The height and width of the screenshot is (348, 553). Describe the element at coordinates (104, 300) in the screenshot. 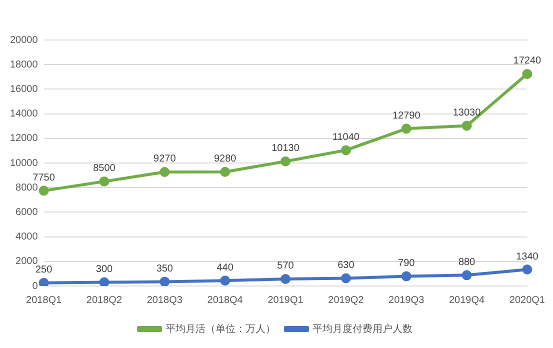

I see `x-tick-label: 2018Q2` at that location.